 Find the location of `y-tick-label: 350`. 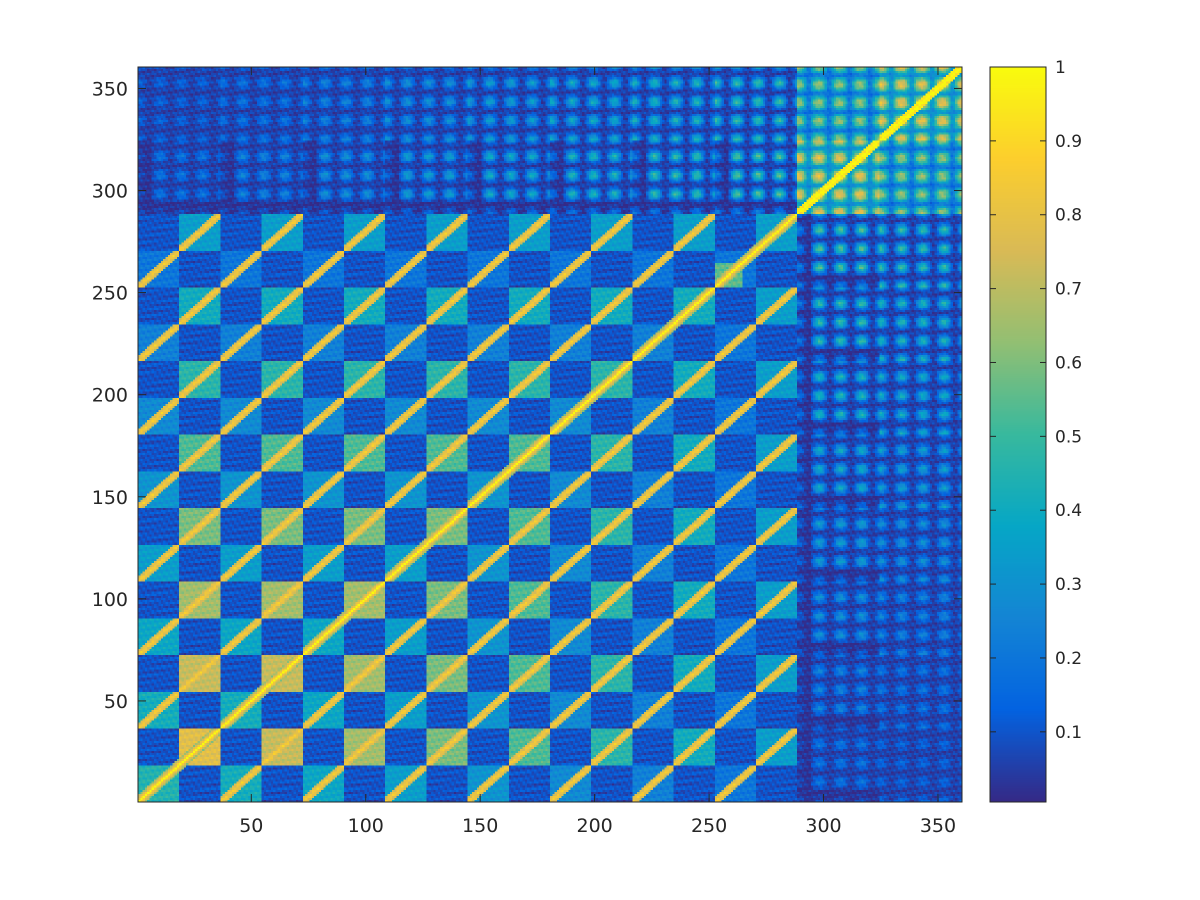

y-tick-label: 350 is located at coordinates (110, 89).